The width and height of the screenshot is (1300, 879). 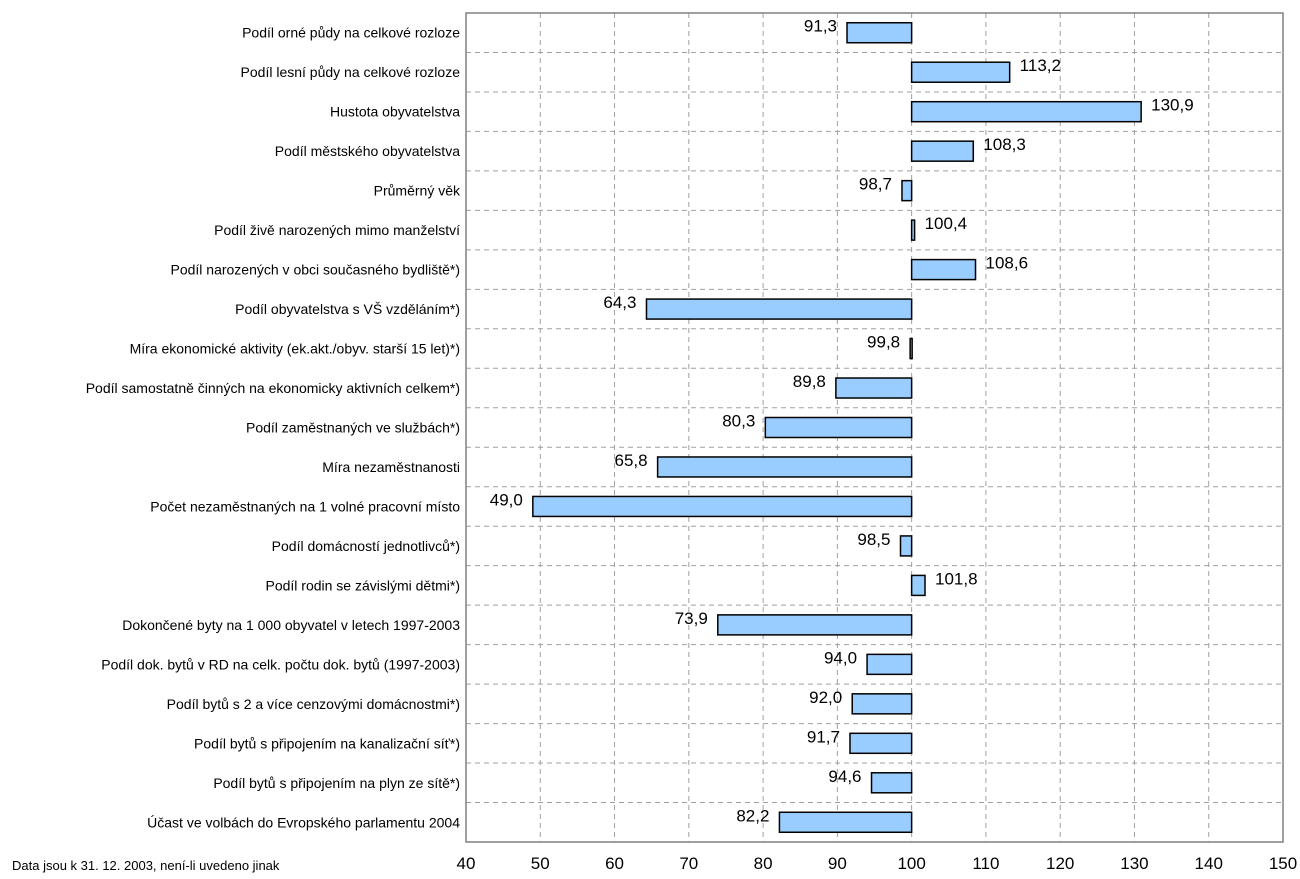 What do you see at coordinates (877, 863) in the screenshot?
I see `x-axis-tick-labels: 40 50 60 70 80 90 100 110 120 130 140 150` at bounding box center [877, 863].